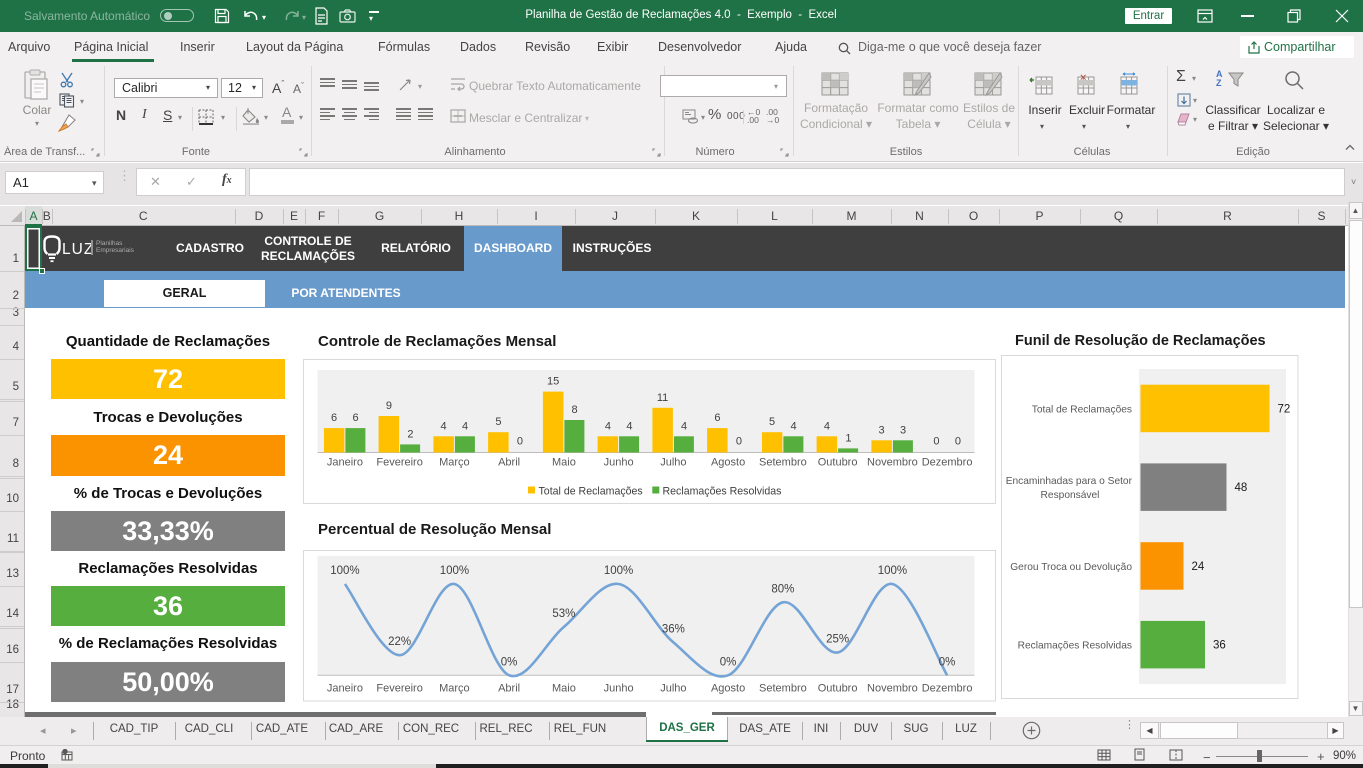  I want to click on svg-text: 1, so click(848, 438).